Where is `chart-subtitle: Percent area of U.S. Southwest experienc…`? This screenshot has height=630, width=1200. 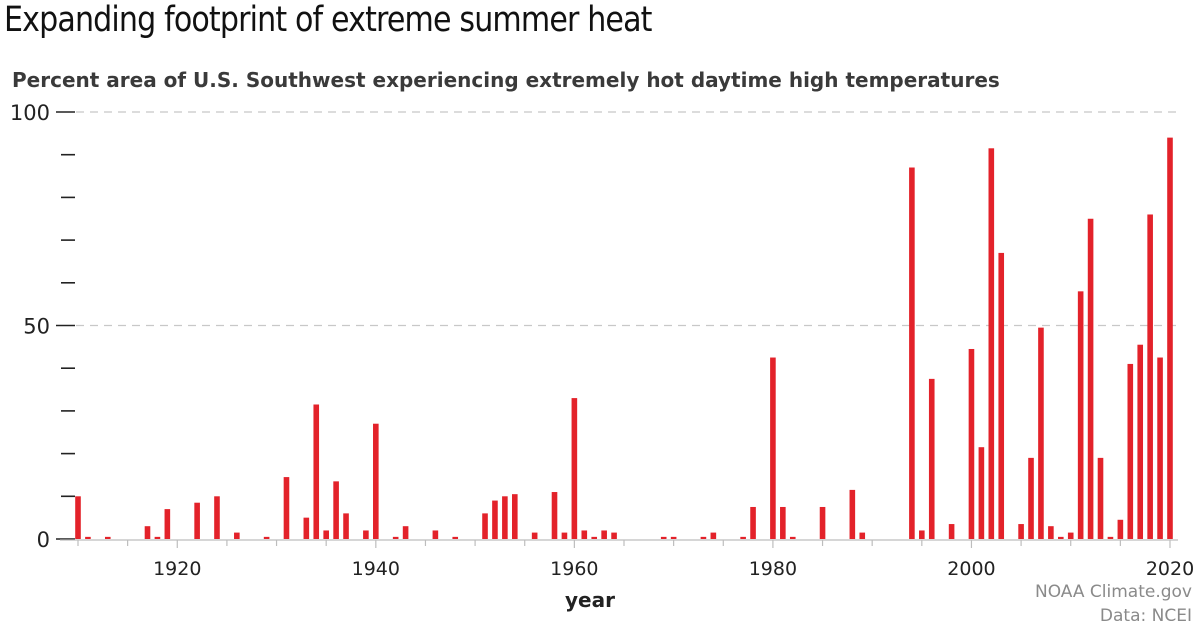 chart-subtitle: Percent area of U.S. Southwest experienc… is located at coordinates (506, 80).